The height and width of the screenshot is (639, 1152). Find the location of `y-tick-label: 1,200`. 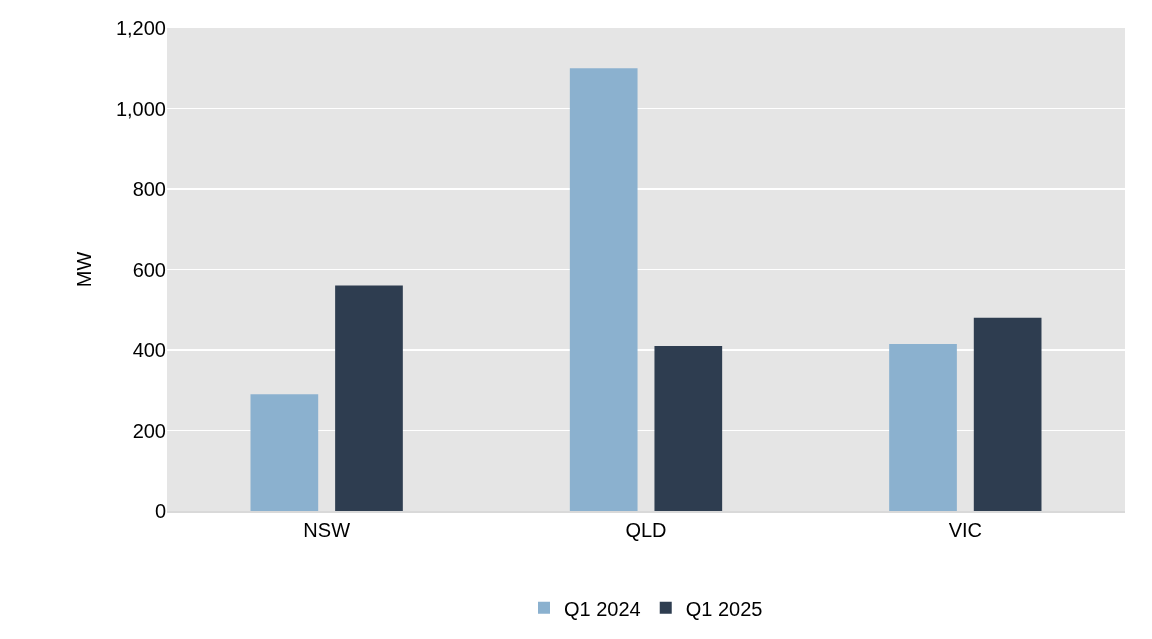

y-tick-label: 1,200 is located at coordinates (140, 28).